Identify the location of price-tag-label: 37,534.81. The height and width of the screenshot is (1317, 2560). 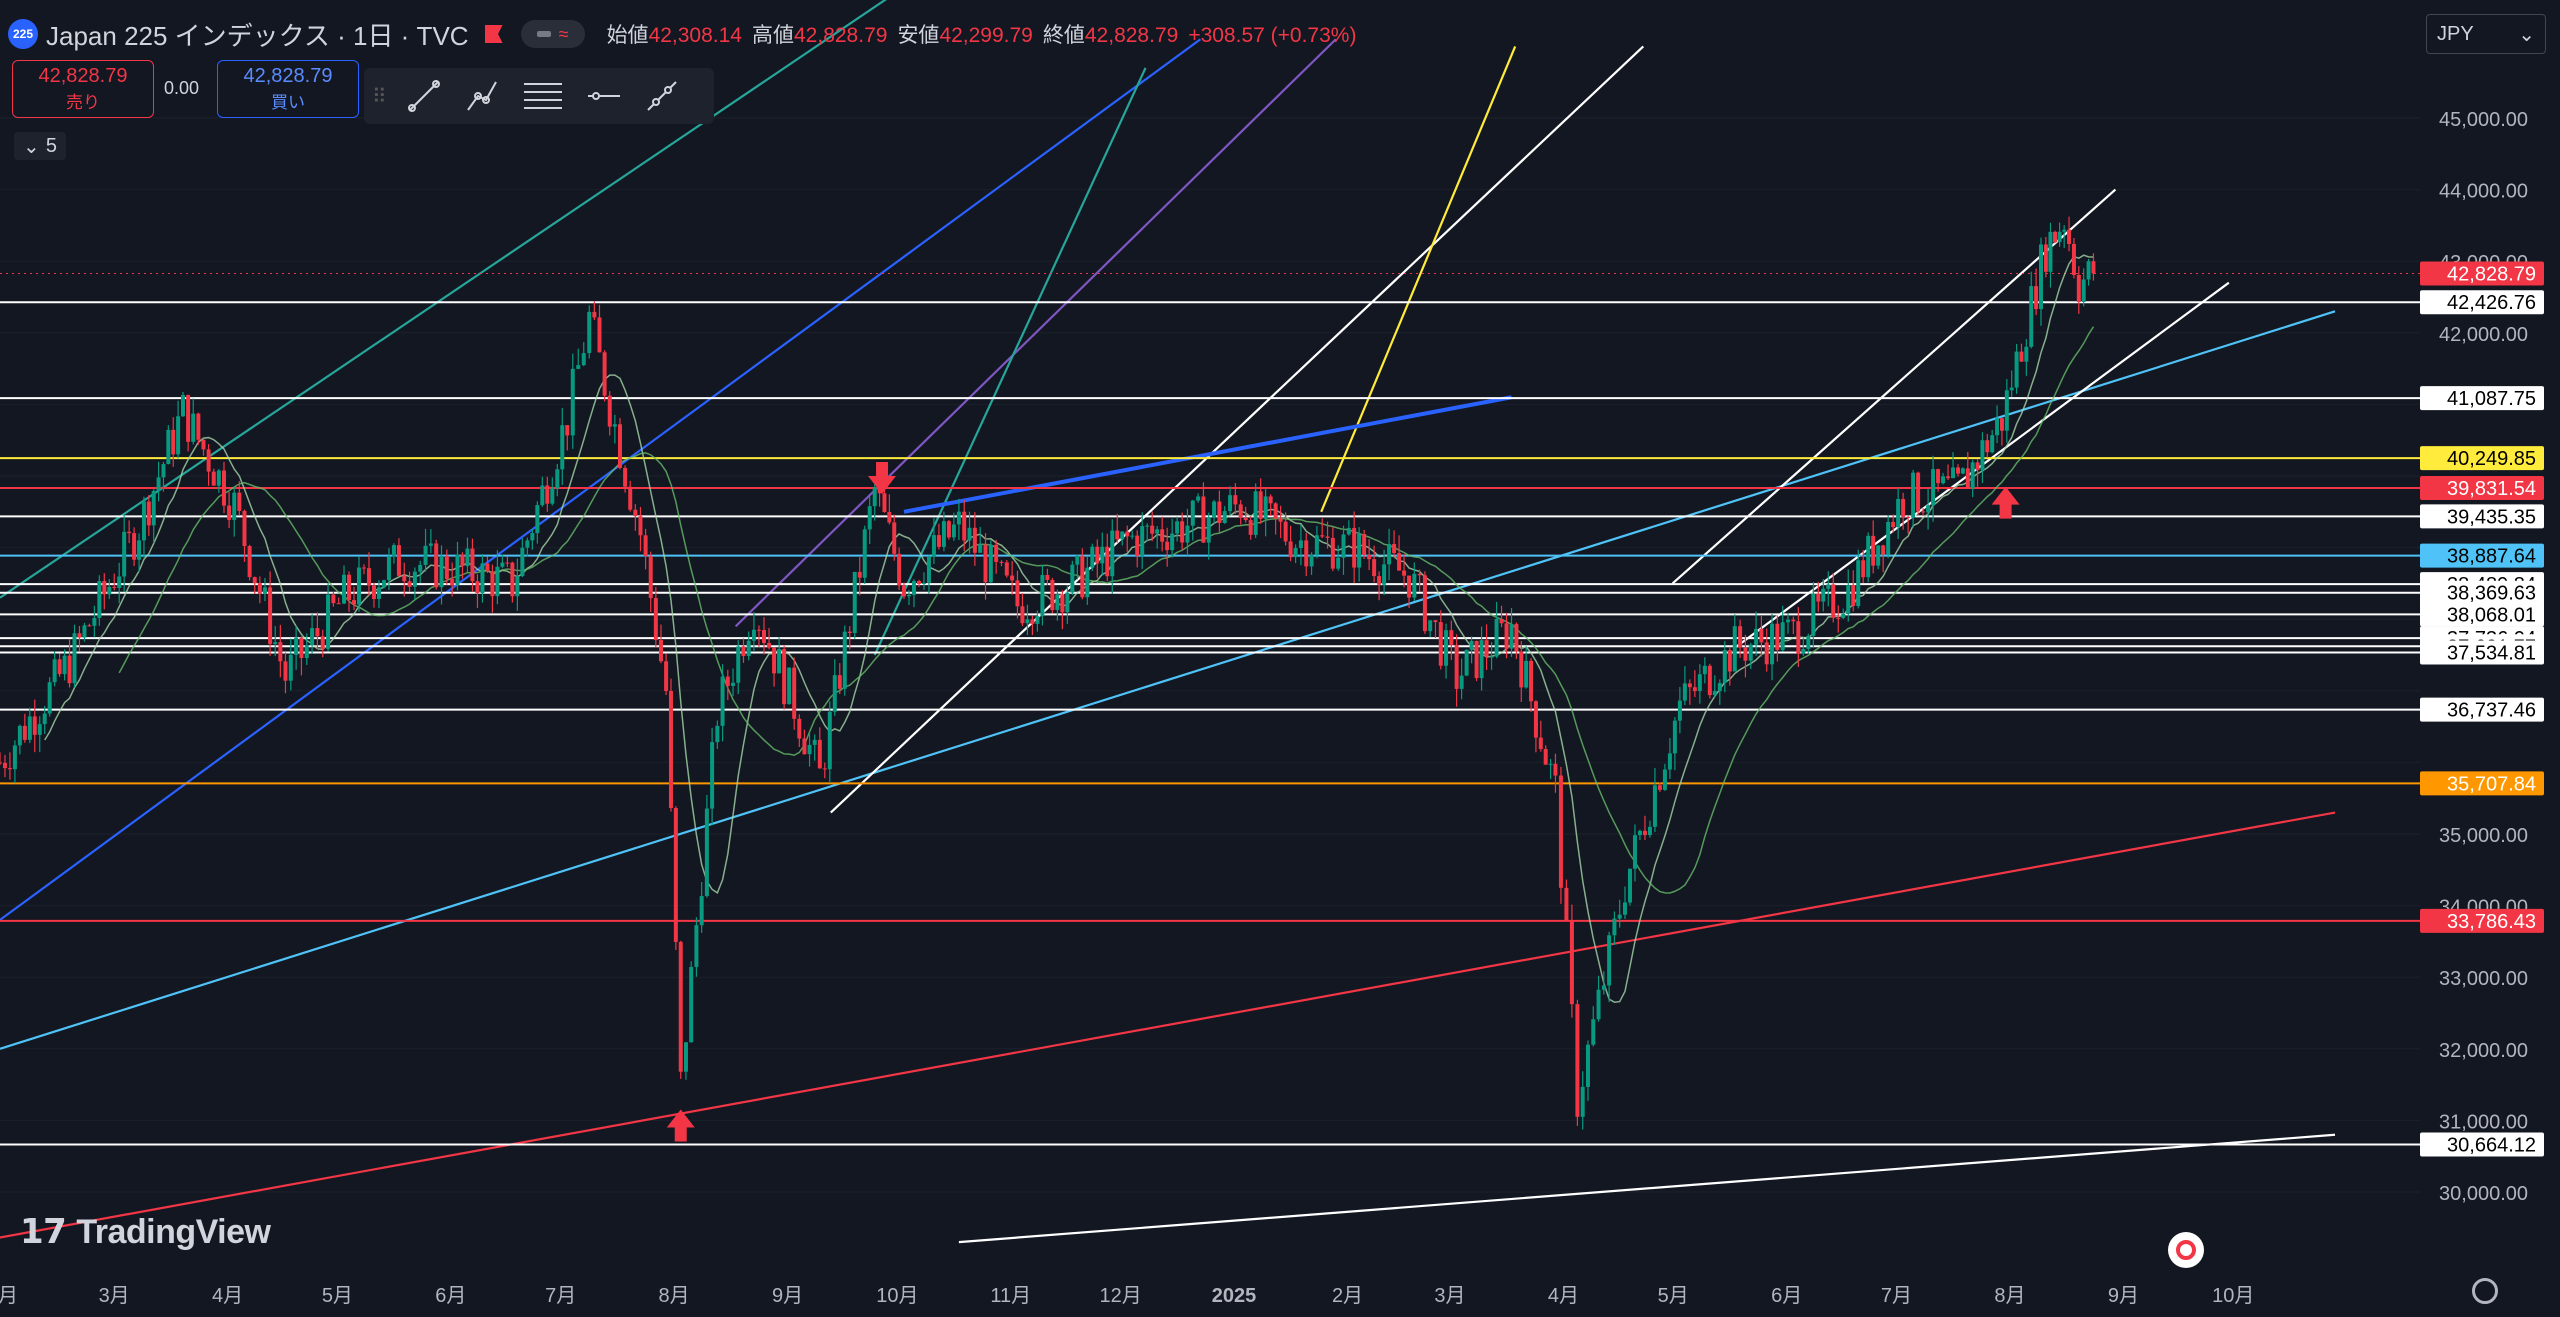
(2491, 654).